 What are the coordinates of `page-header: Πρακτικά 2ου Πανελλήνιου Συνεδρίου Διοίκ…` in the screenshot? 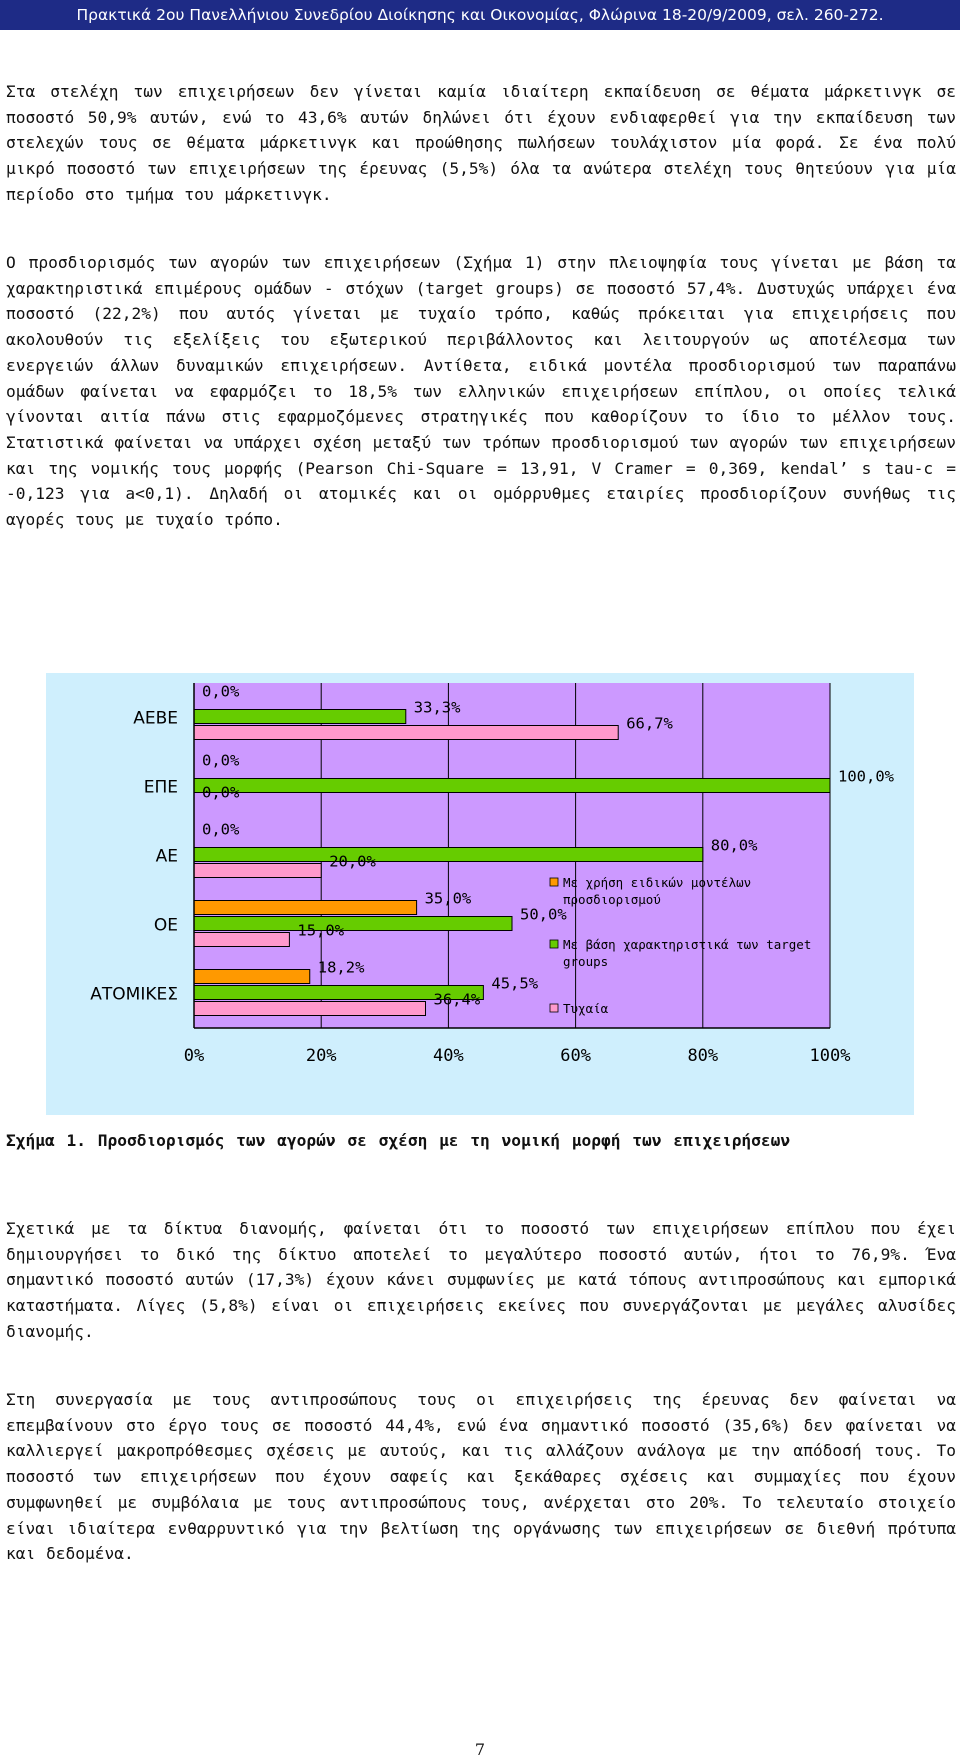 It's located at (480, 15).